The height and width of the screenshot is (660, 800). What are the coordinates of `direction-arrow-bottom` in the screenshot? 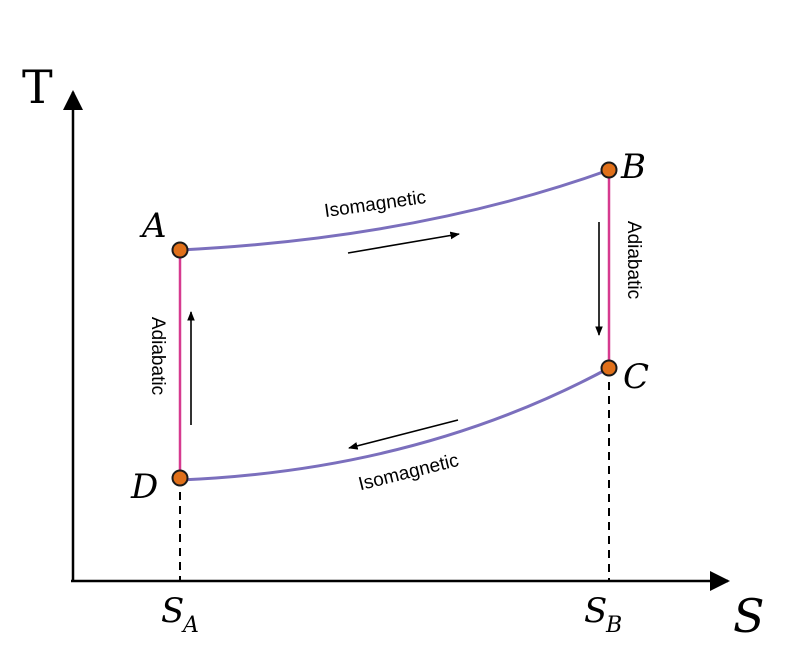 It's located at (403, 434).